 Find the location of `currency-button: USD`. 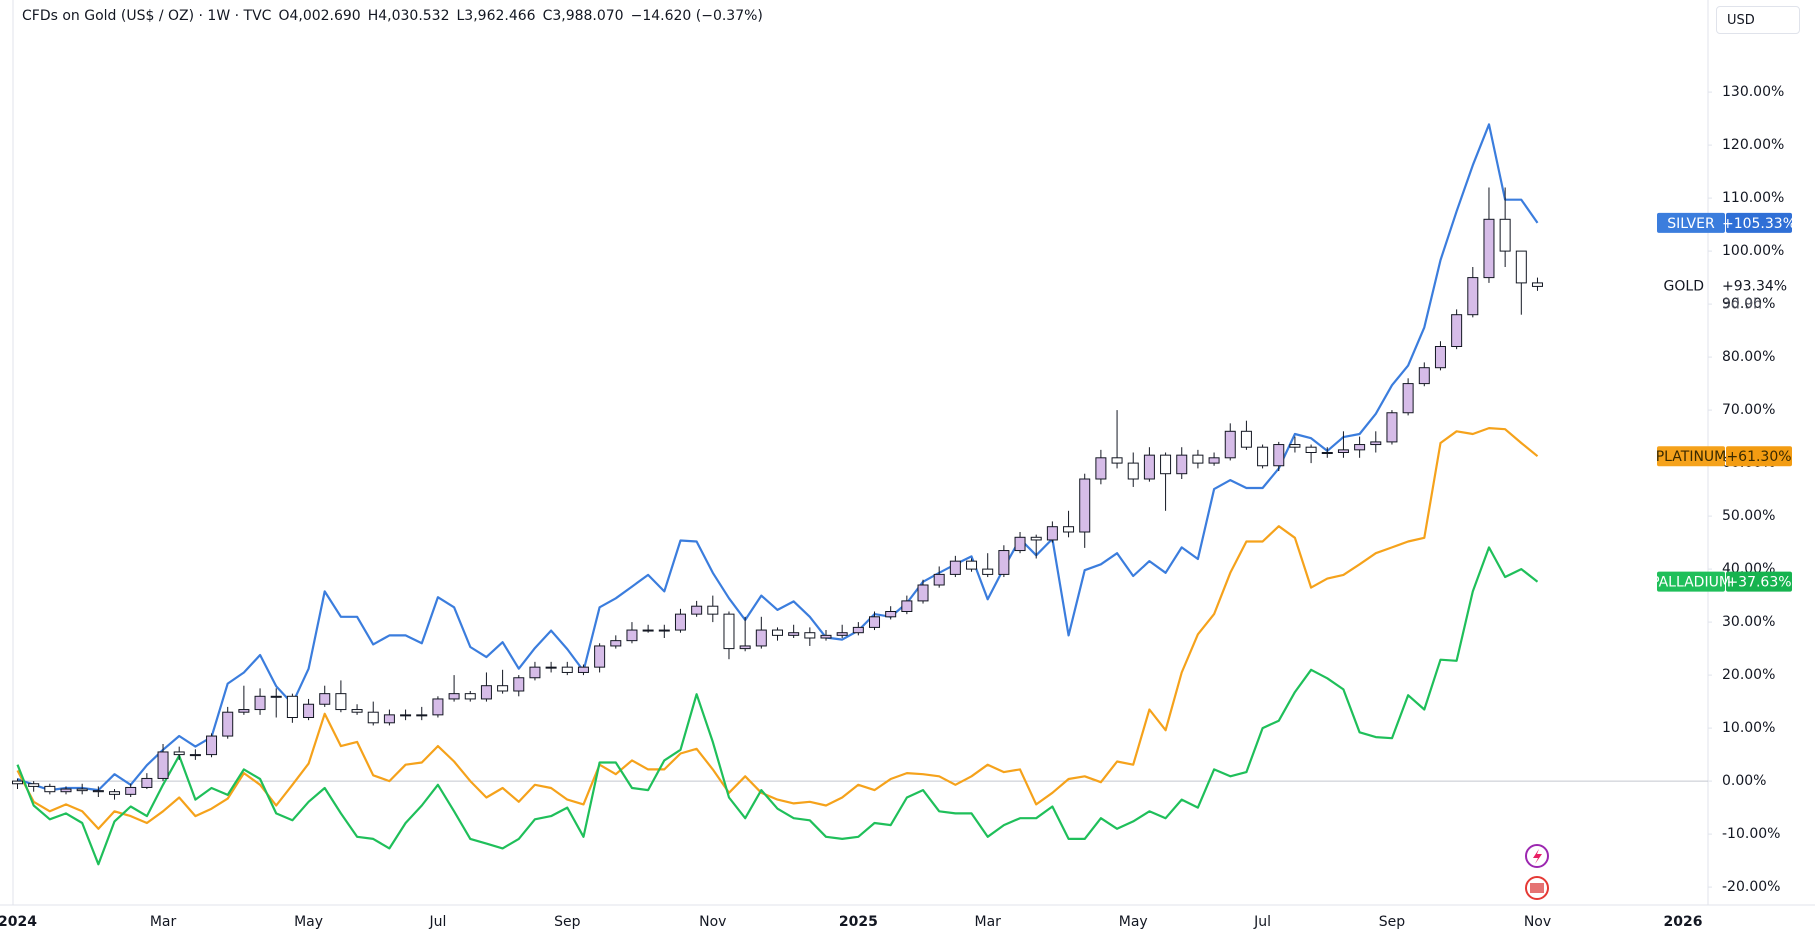

currency-button: USD is located at coordinates (1758, 20).